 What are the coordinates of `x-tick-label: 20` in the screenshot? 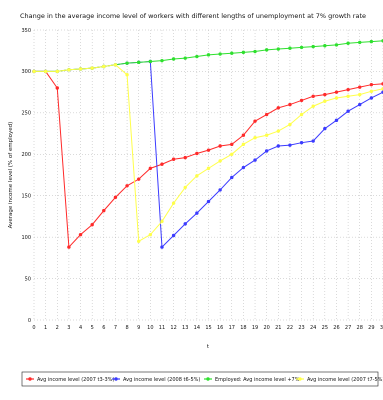 It's located at (266, 328).